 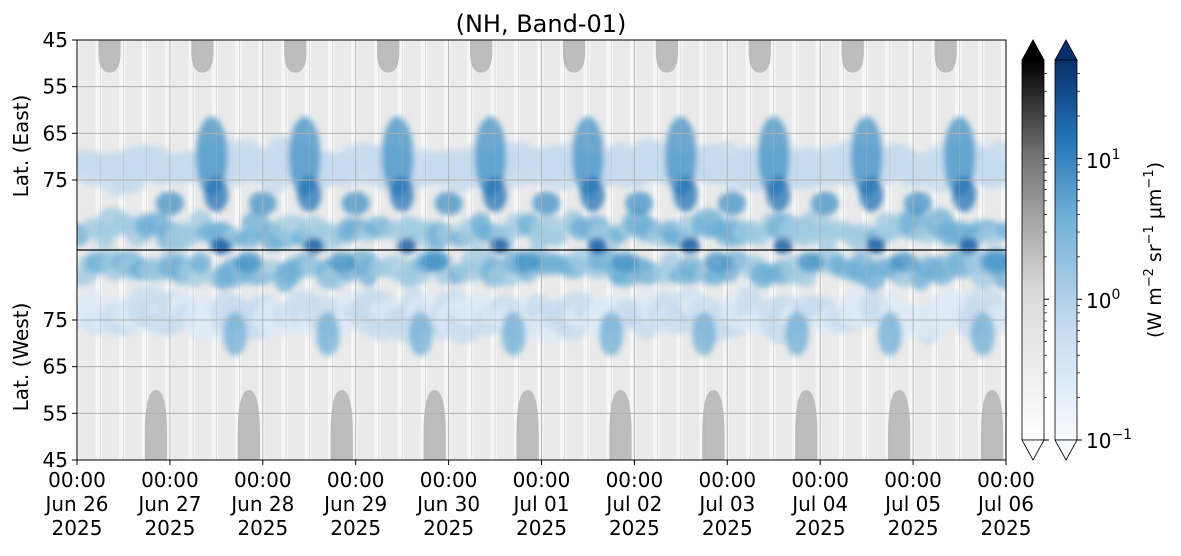 I want to click on colorbar-tick-label-10-0: 10⁰, so click(x=1103, y=300).